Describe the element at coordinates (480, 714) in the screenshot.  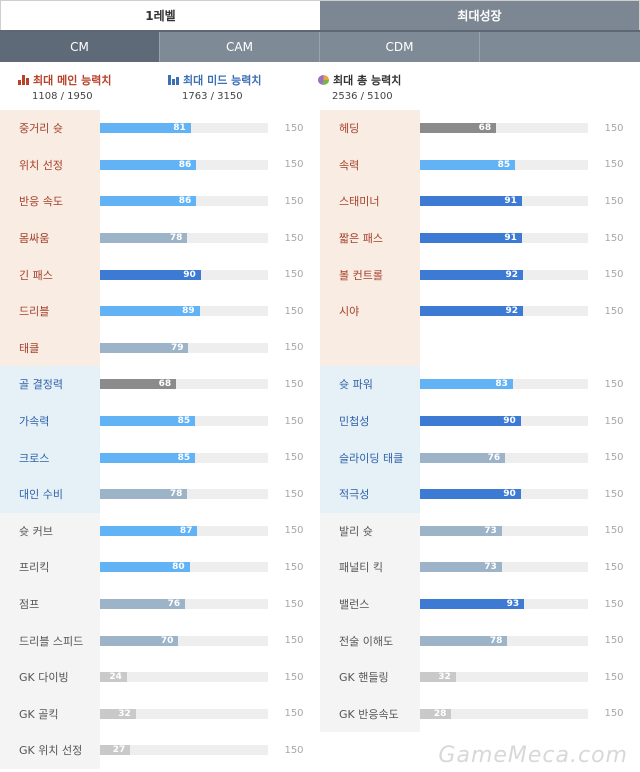
I see `stat-row: GK 반응속도 28 150` at that location.